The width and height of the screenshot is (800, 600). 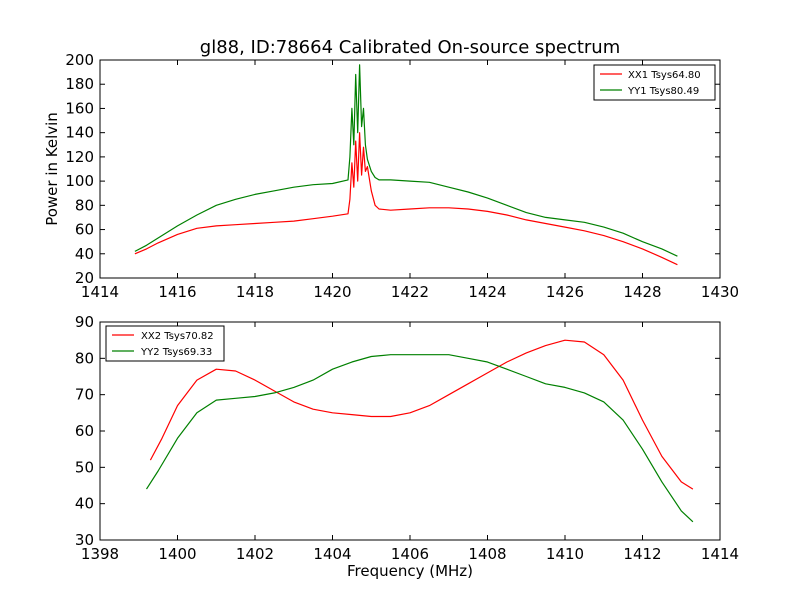 What do you see at coordinates (720, 292) in the screenshot?
I see `x-tick-label: 1430` at bounding box center [720, 292].